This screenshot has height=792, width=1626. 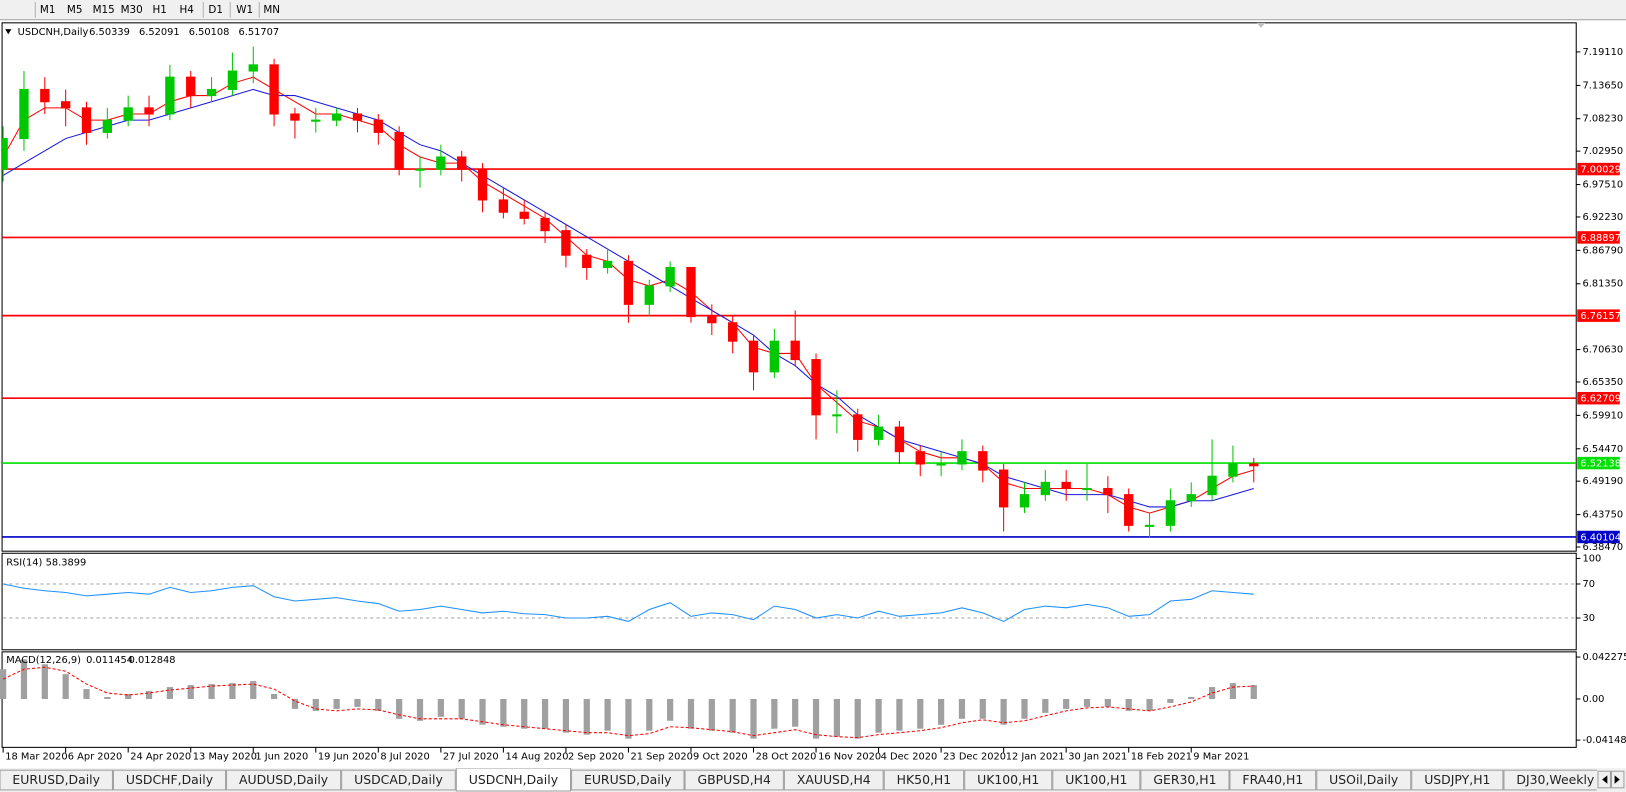 I want to click on tab: FRA40,H1, so click(x=1273, y=780).